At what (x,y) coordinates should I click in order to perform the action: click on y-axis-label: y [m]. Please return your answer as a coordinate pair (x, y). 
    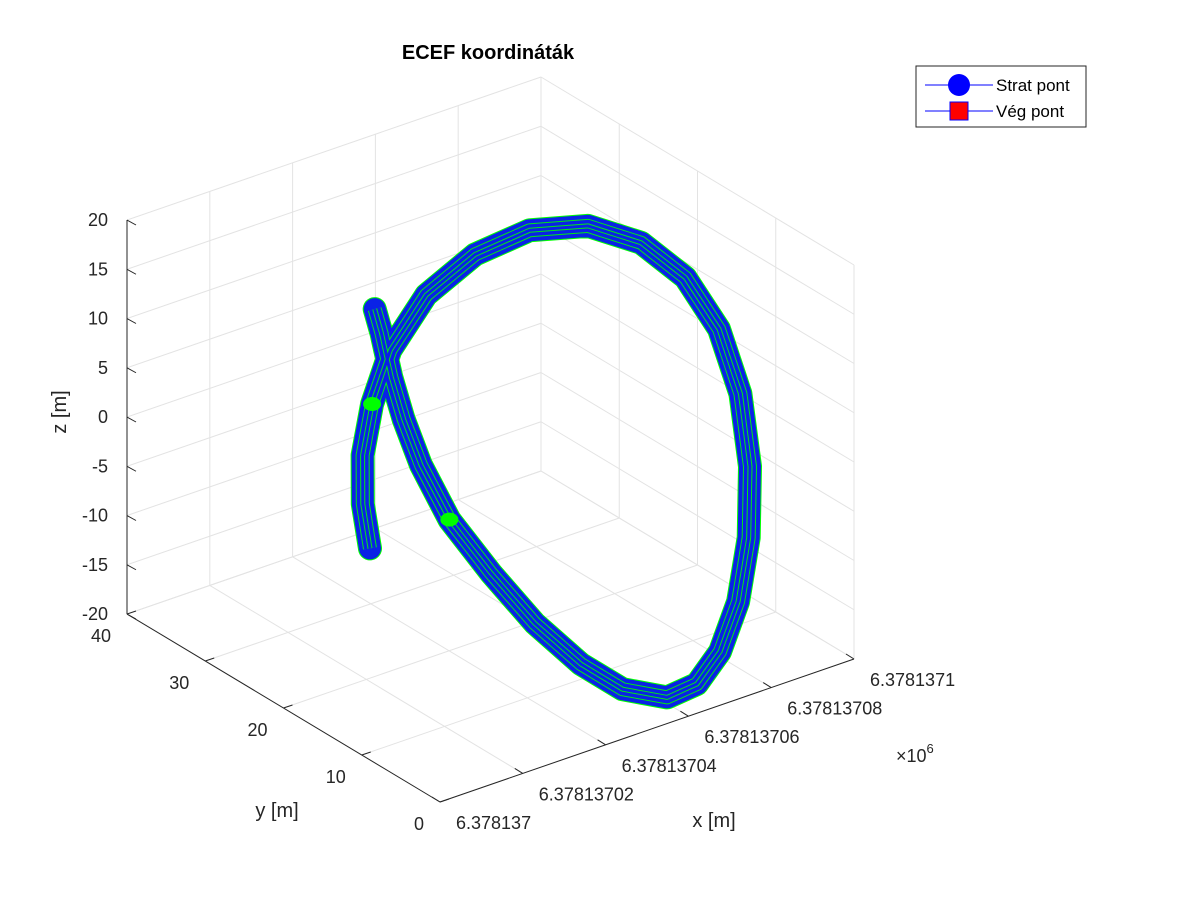
    Looking at the image, I should click on (276, 811).